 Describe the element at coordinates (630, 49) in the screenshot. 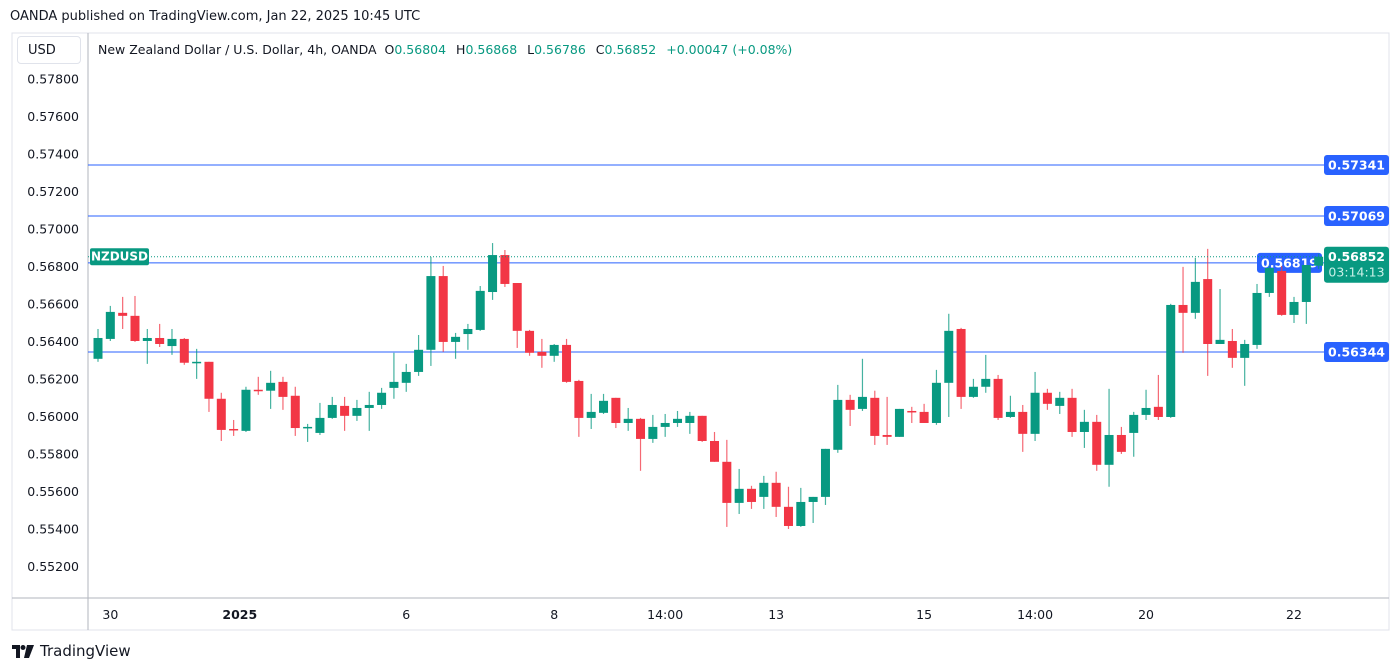

I see `close-value: 0.56852` at that location.